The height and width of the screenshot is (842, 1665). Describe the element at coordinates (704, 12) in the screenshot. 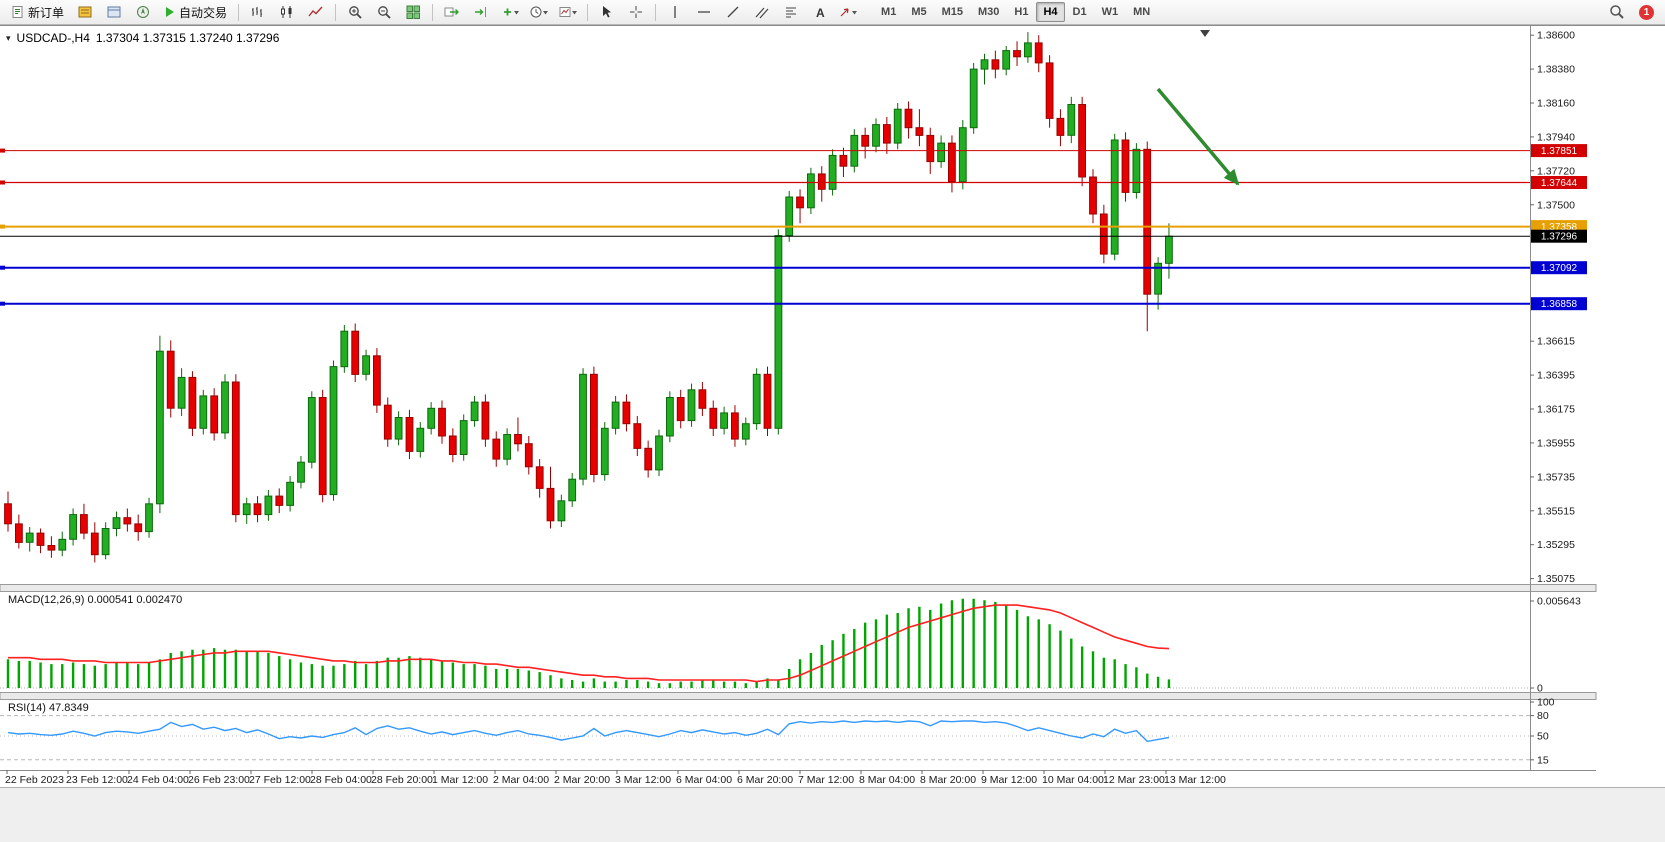

I see `horizontal-line-button` at that location.